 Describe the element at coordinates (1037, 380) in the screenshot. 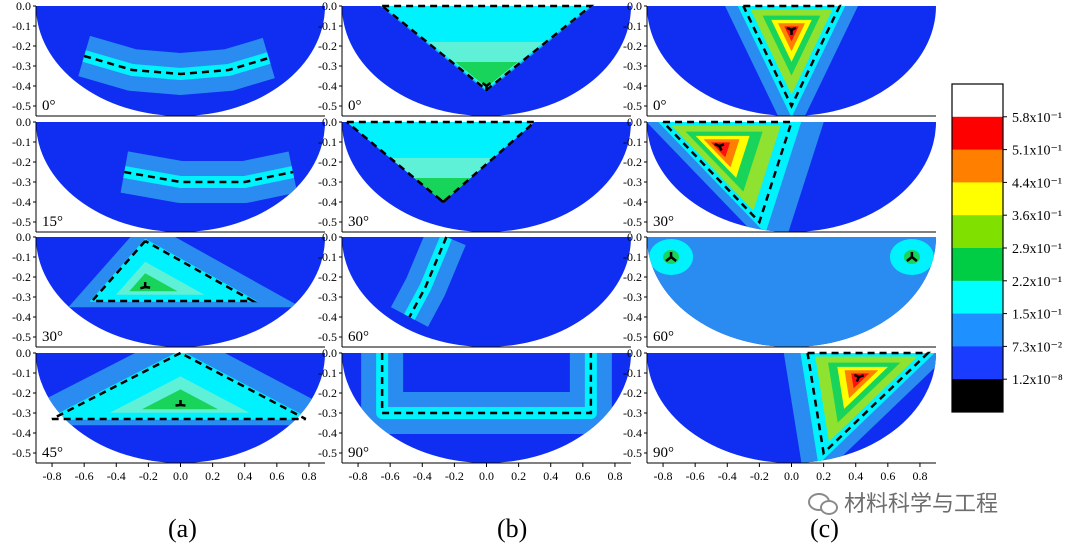

I see `colorbar-label: 1.2x10⁻⁸` at that location.